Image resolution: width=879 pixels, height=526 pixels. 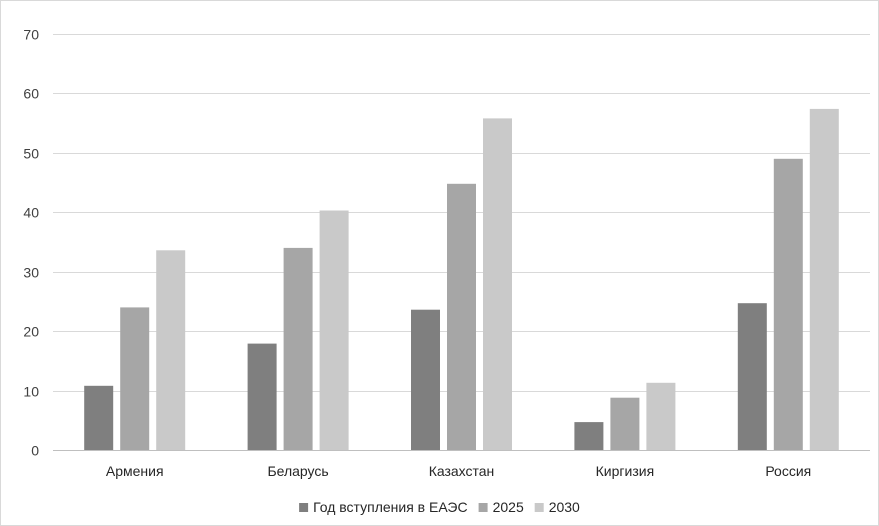 I want to click on legend-item-2: 2030, so click(x=557, y=507).